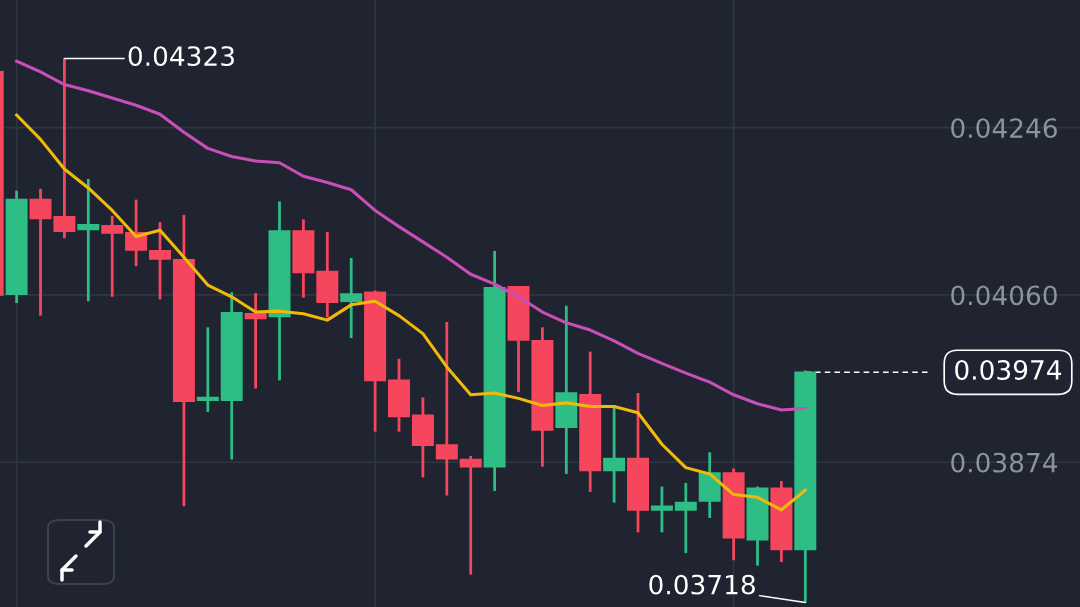 Image resolution: width=1080 pixels, height=607 pixels. I want to click on ref-line-label: 0.03974, so click(1008, 369).